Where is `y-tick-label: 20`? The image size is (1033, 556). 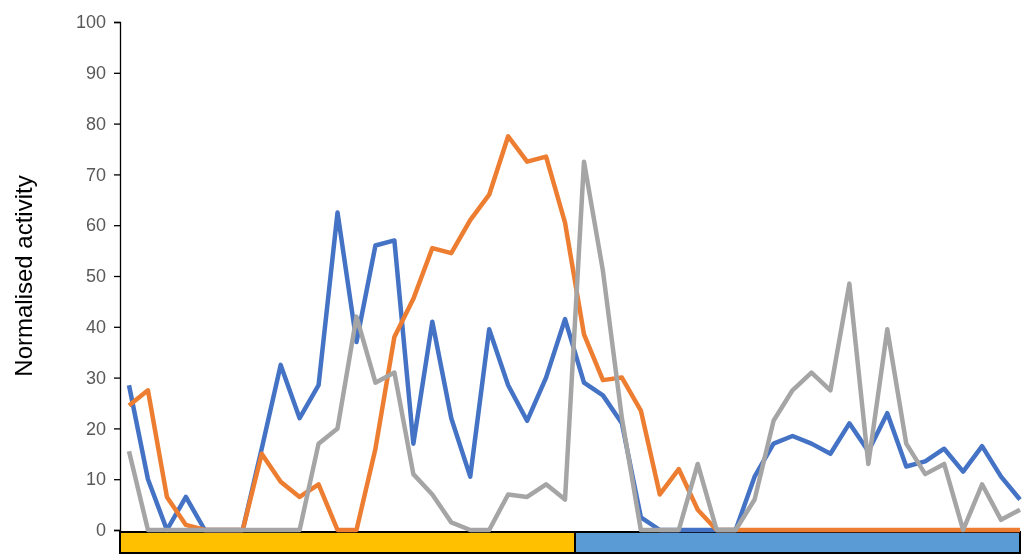
y-tick-label: 20 is located at coordinates (95, 428).